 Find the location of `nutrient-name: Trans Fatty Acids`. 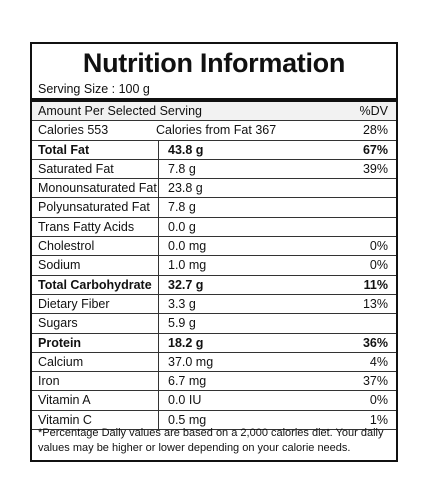

nutrient-name: Trans Fatty Acids is located at coordinates (86, 226).